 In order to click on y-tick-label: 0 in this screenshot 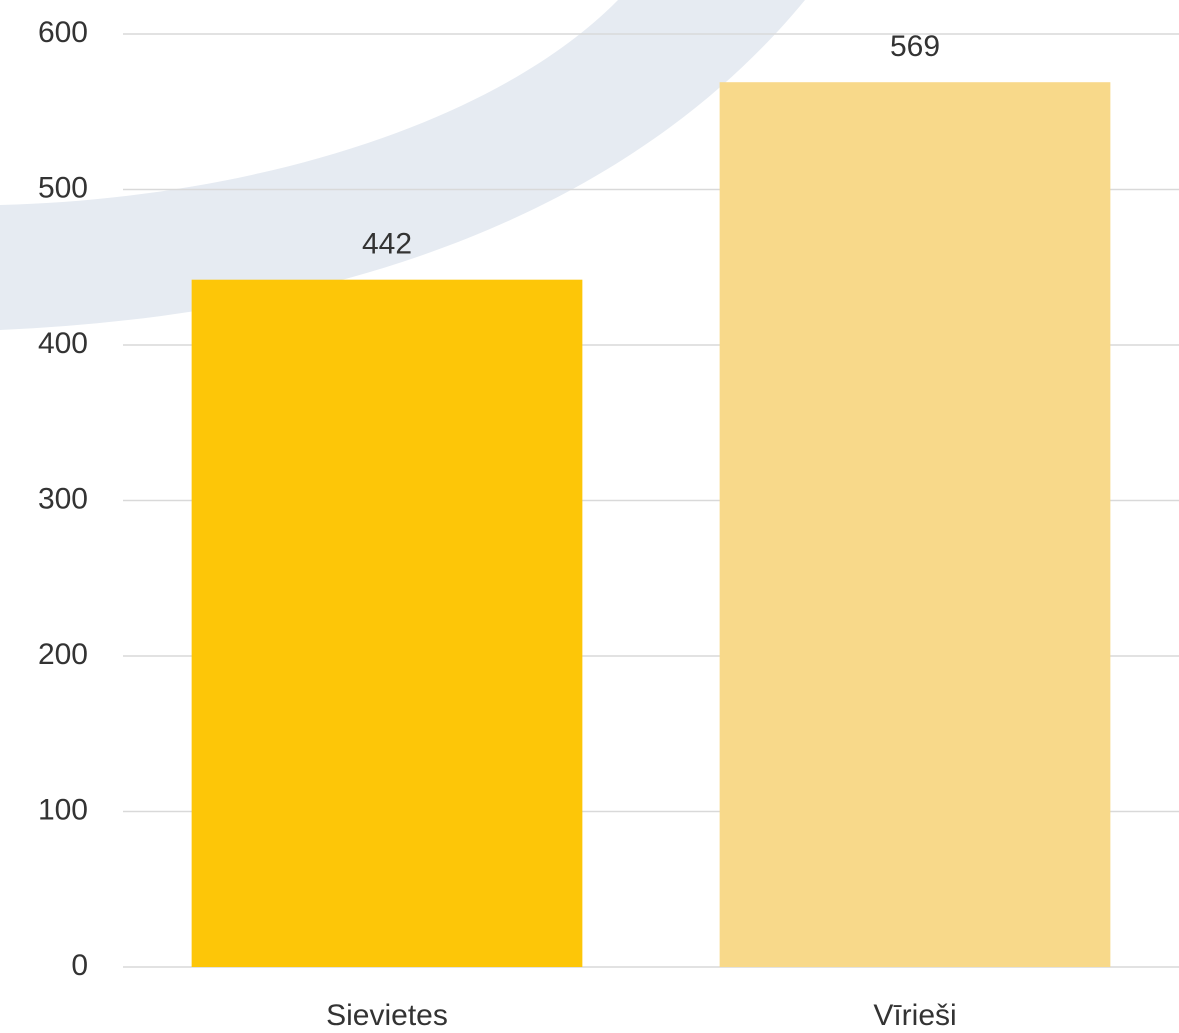, I will do `click(79, 965)`.